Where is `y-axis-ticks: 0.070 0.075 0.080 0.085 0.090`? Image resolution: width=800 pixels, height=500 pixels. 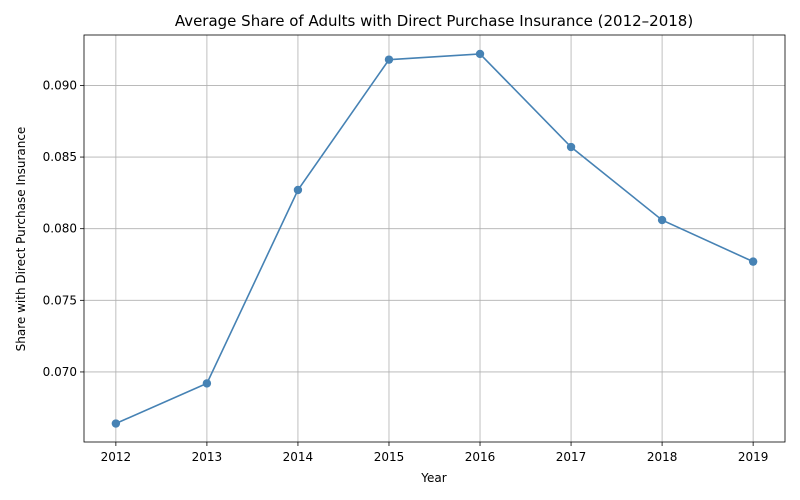 y-axis-ticks: 0.070 0.075 0.080 0.085 0.090 is located at coordinates (63, 228).